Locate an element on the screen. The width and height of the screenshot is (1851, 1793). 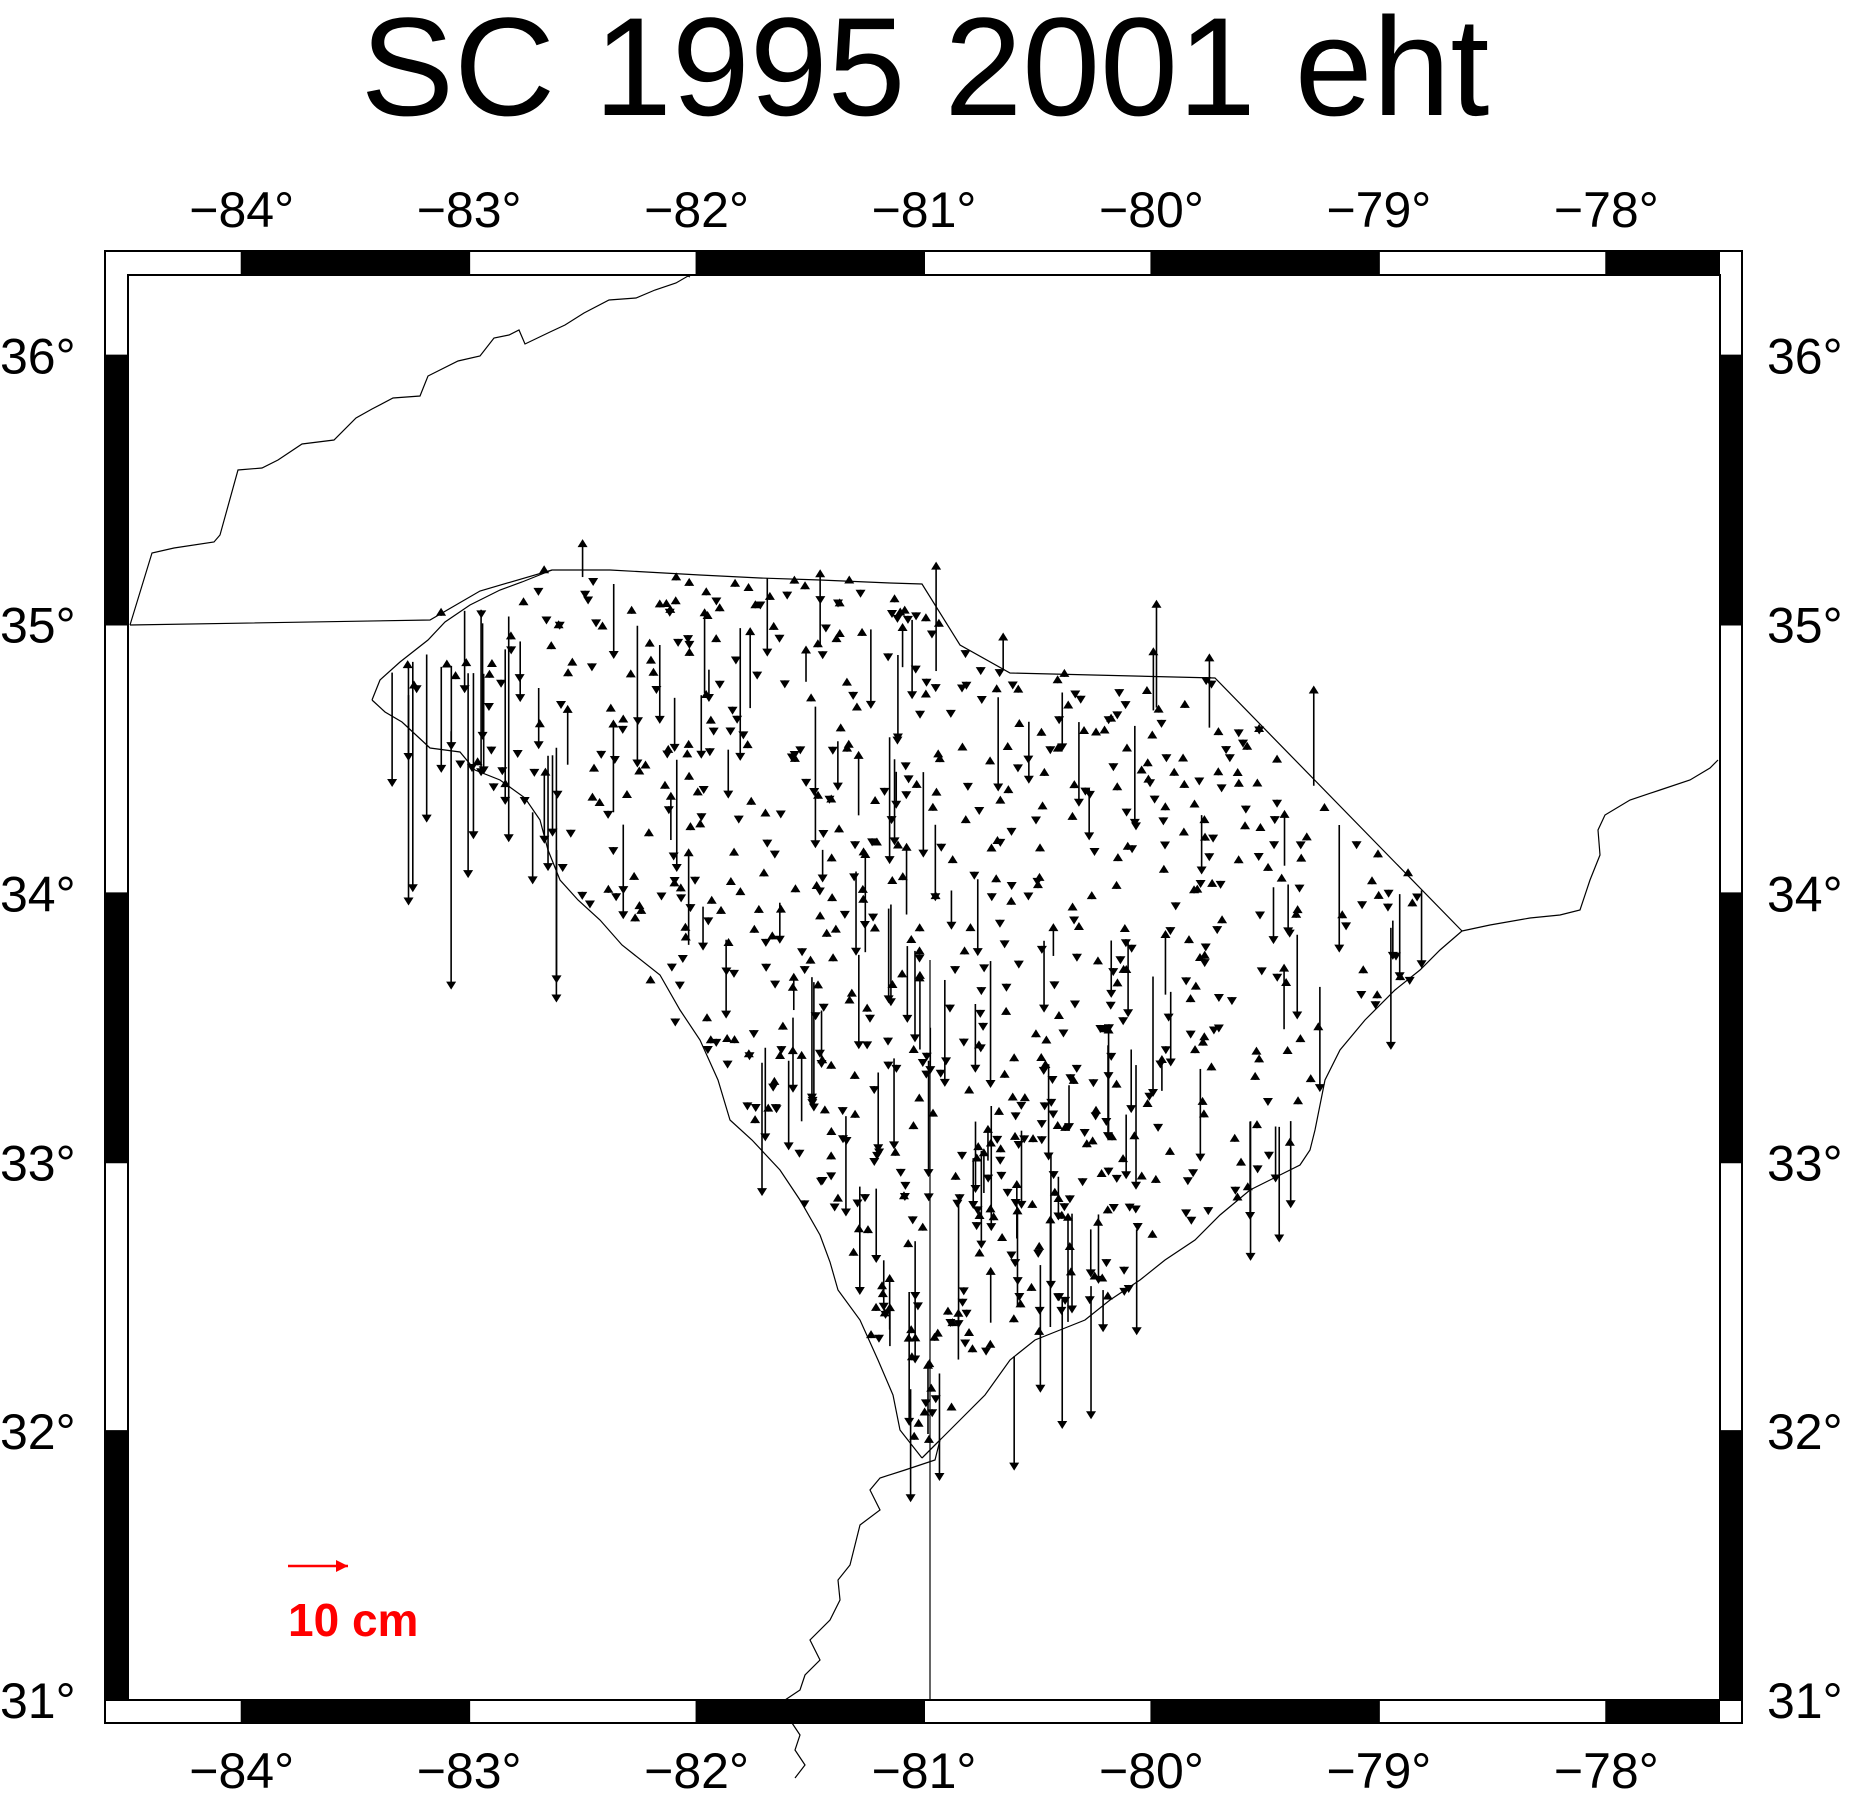
frame-segment-top is located at coordinates (1265, 263).